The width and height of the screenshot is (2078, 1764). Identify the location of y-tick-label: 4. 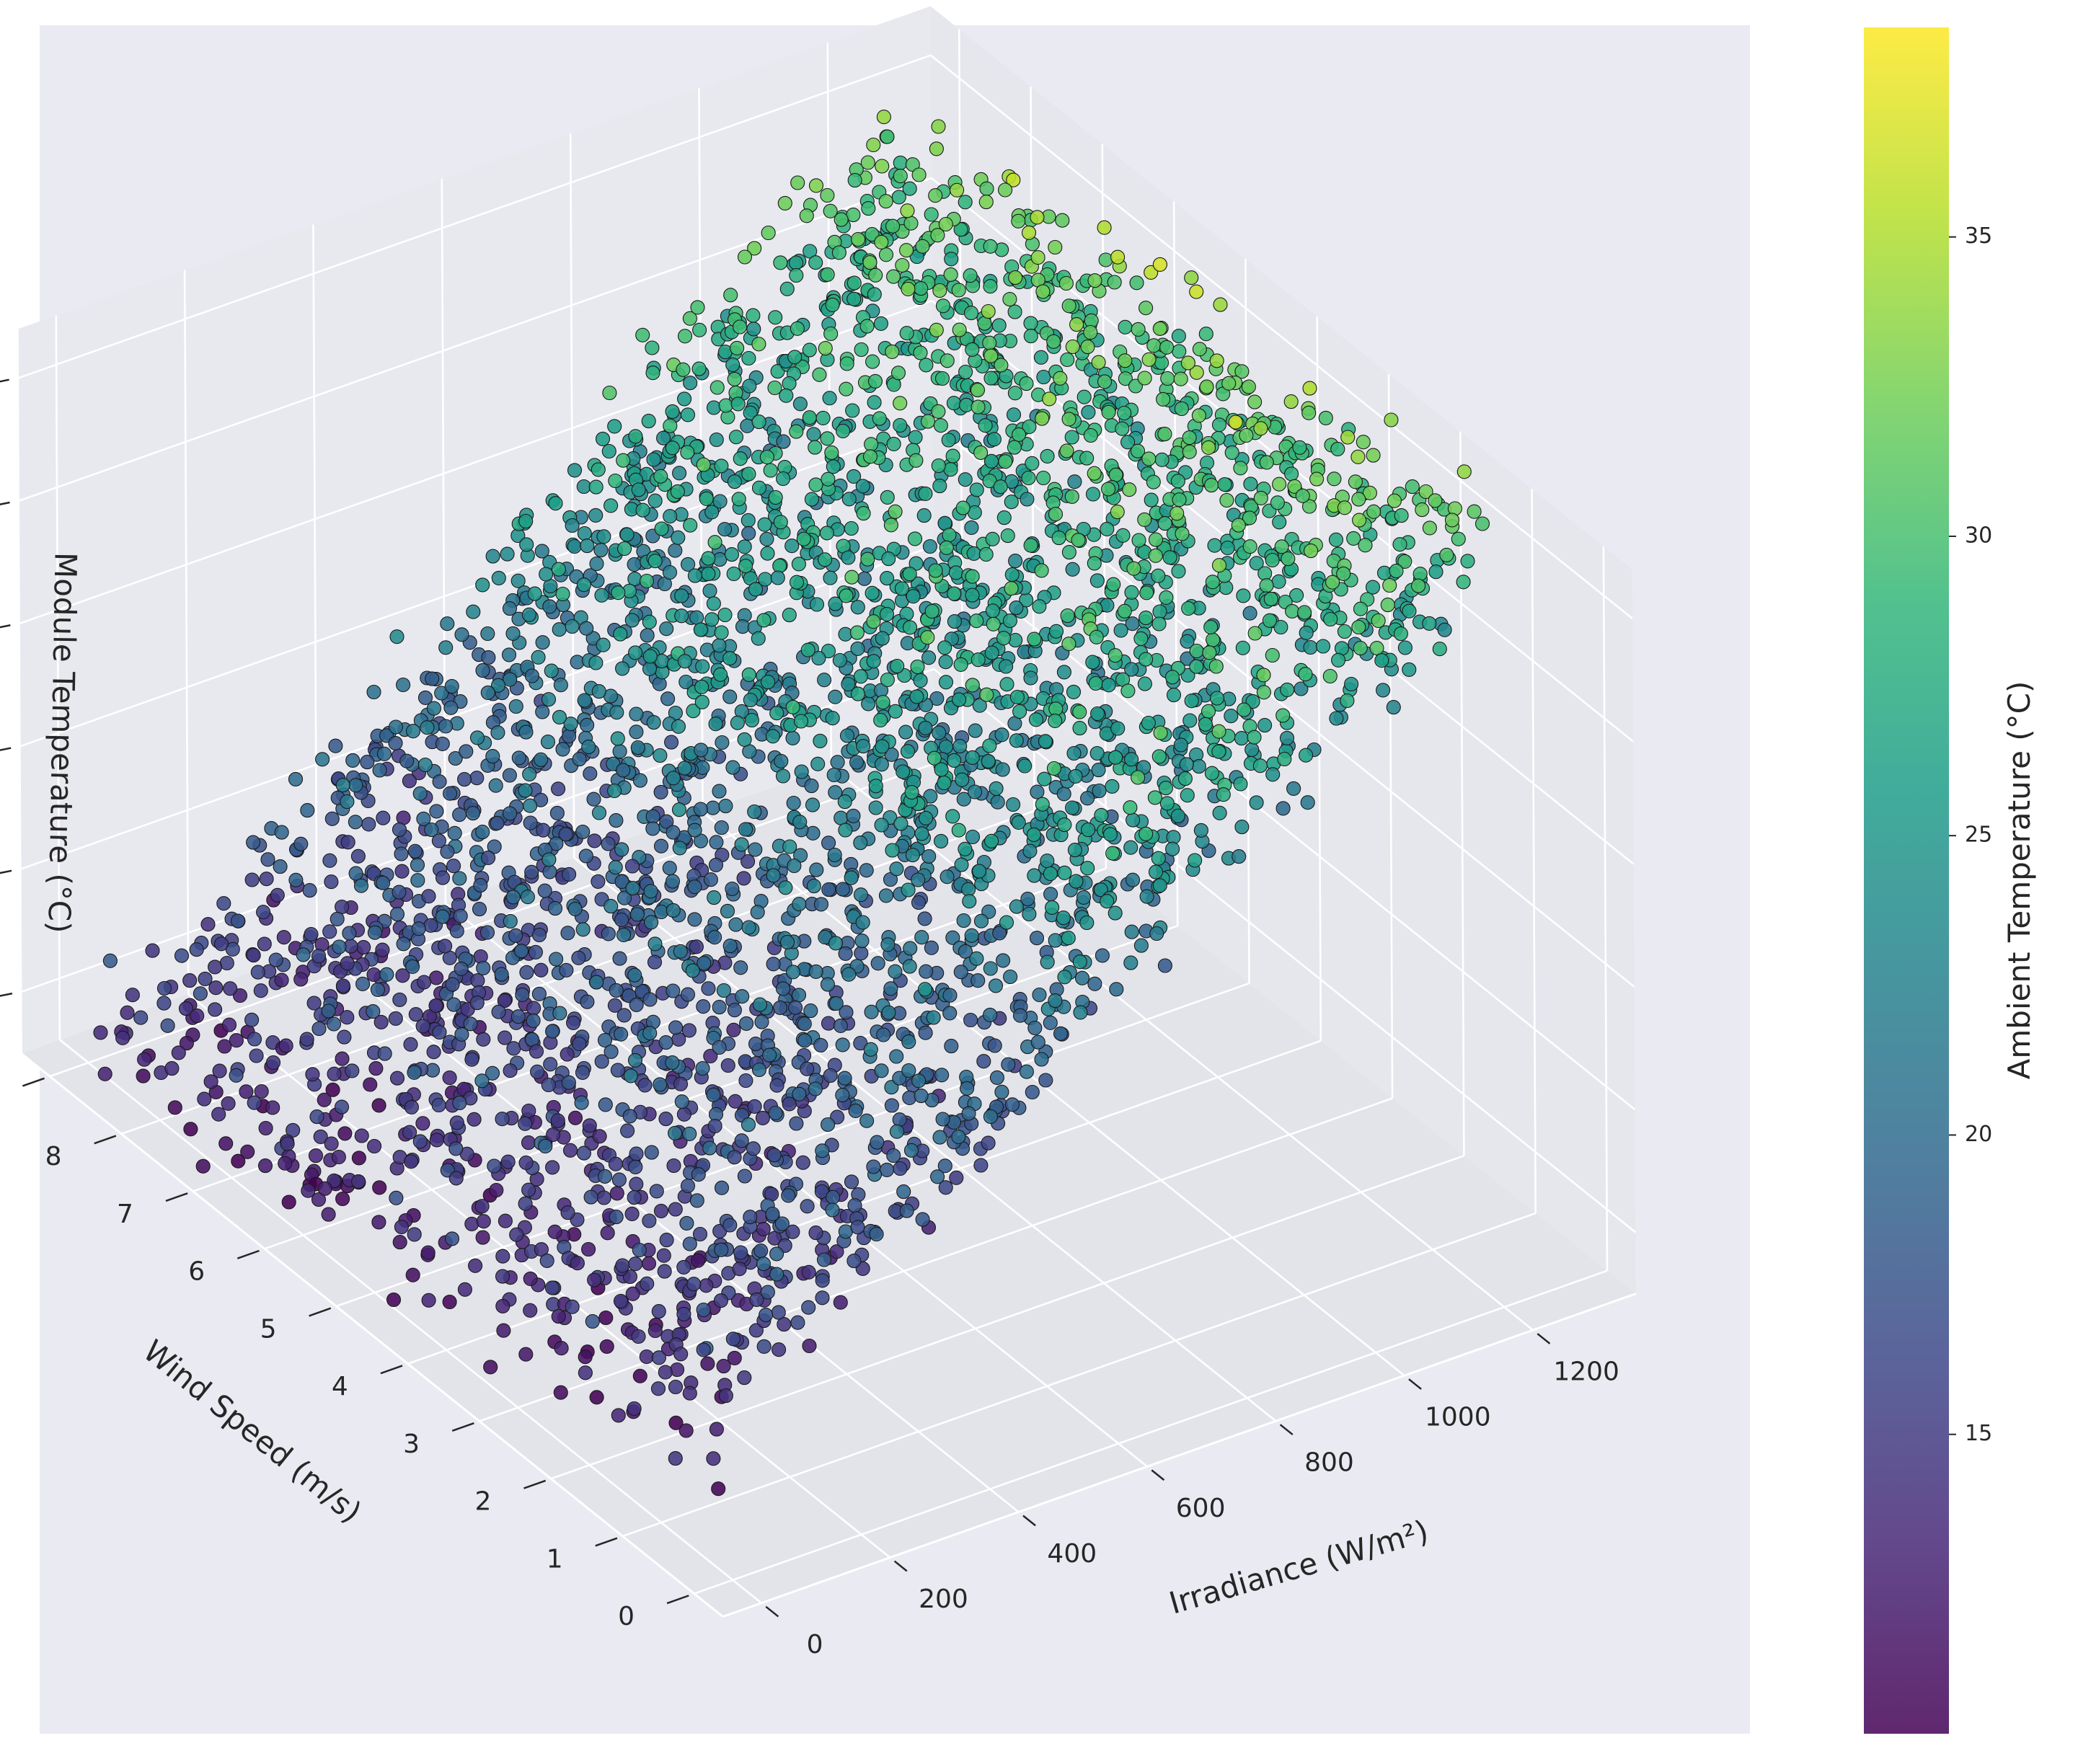
(340, 1386).